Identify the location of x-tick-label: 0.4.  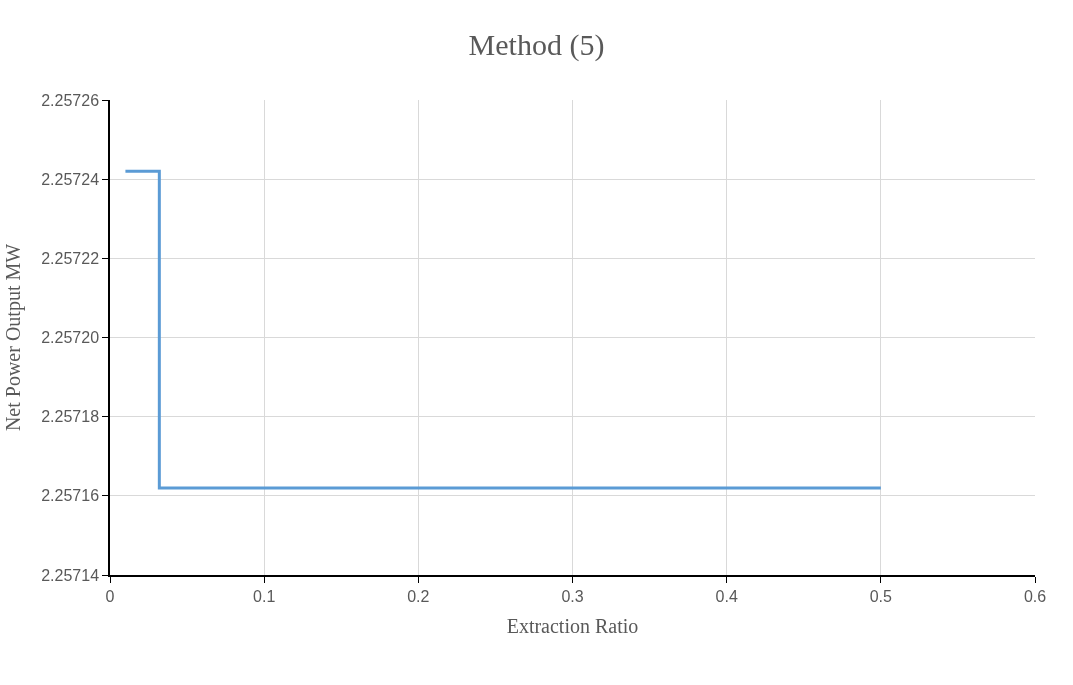
(726, 596).